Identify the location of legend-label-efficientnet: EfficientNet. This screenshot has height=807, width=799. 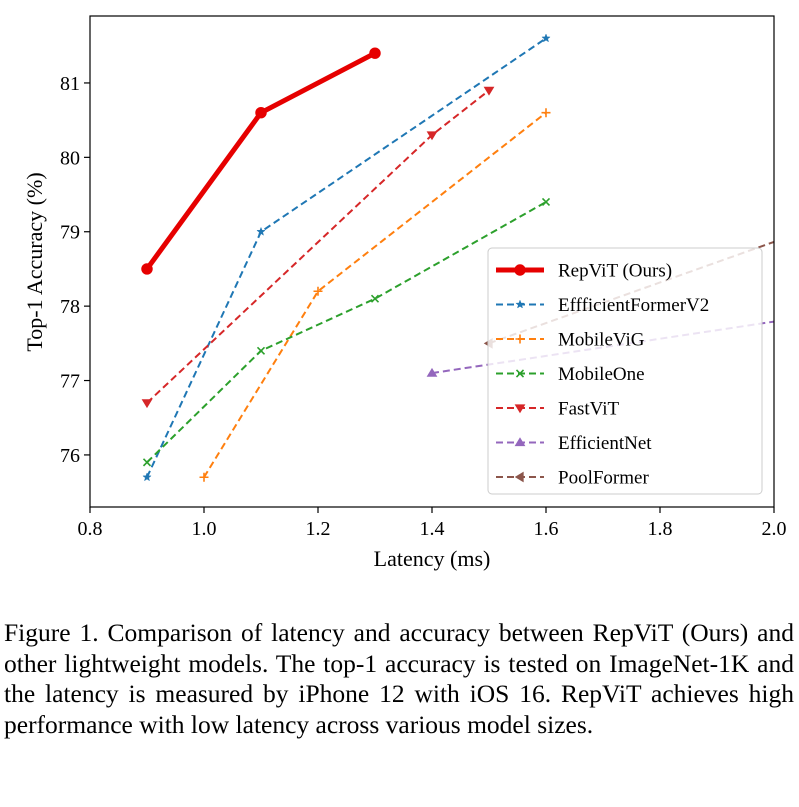
(605, 443).